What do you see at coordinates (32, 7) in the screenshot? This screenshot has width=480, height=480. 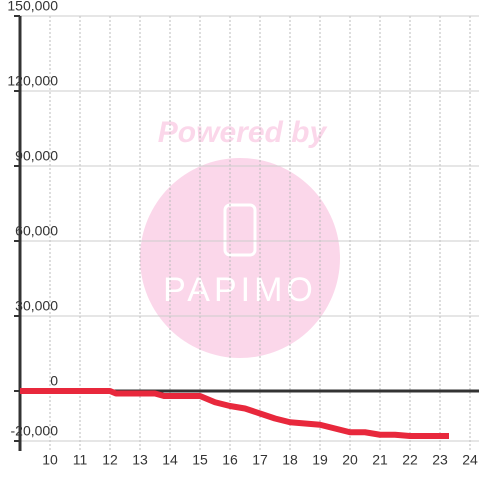 I see `y-tick-label: 150,000` at bounding box center [32, 7].